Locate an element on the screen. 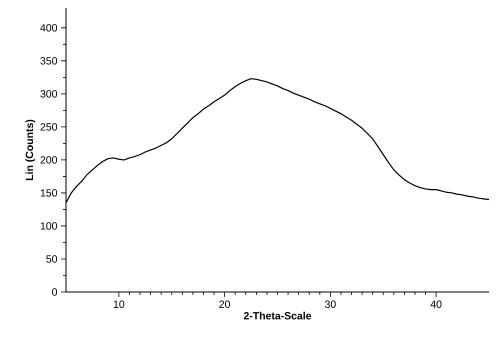 This screenshot has height=341, width=503. y-tick-label: 300 is located at coordinates (49, 94).